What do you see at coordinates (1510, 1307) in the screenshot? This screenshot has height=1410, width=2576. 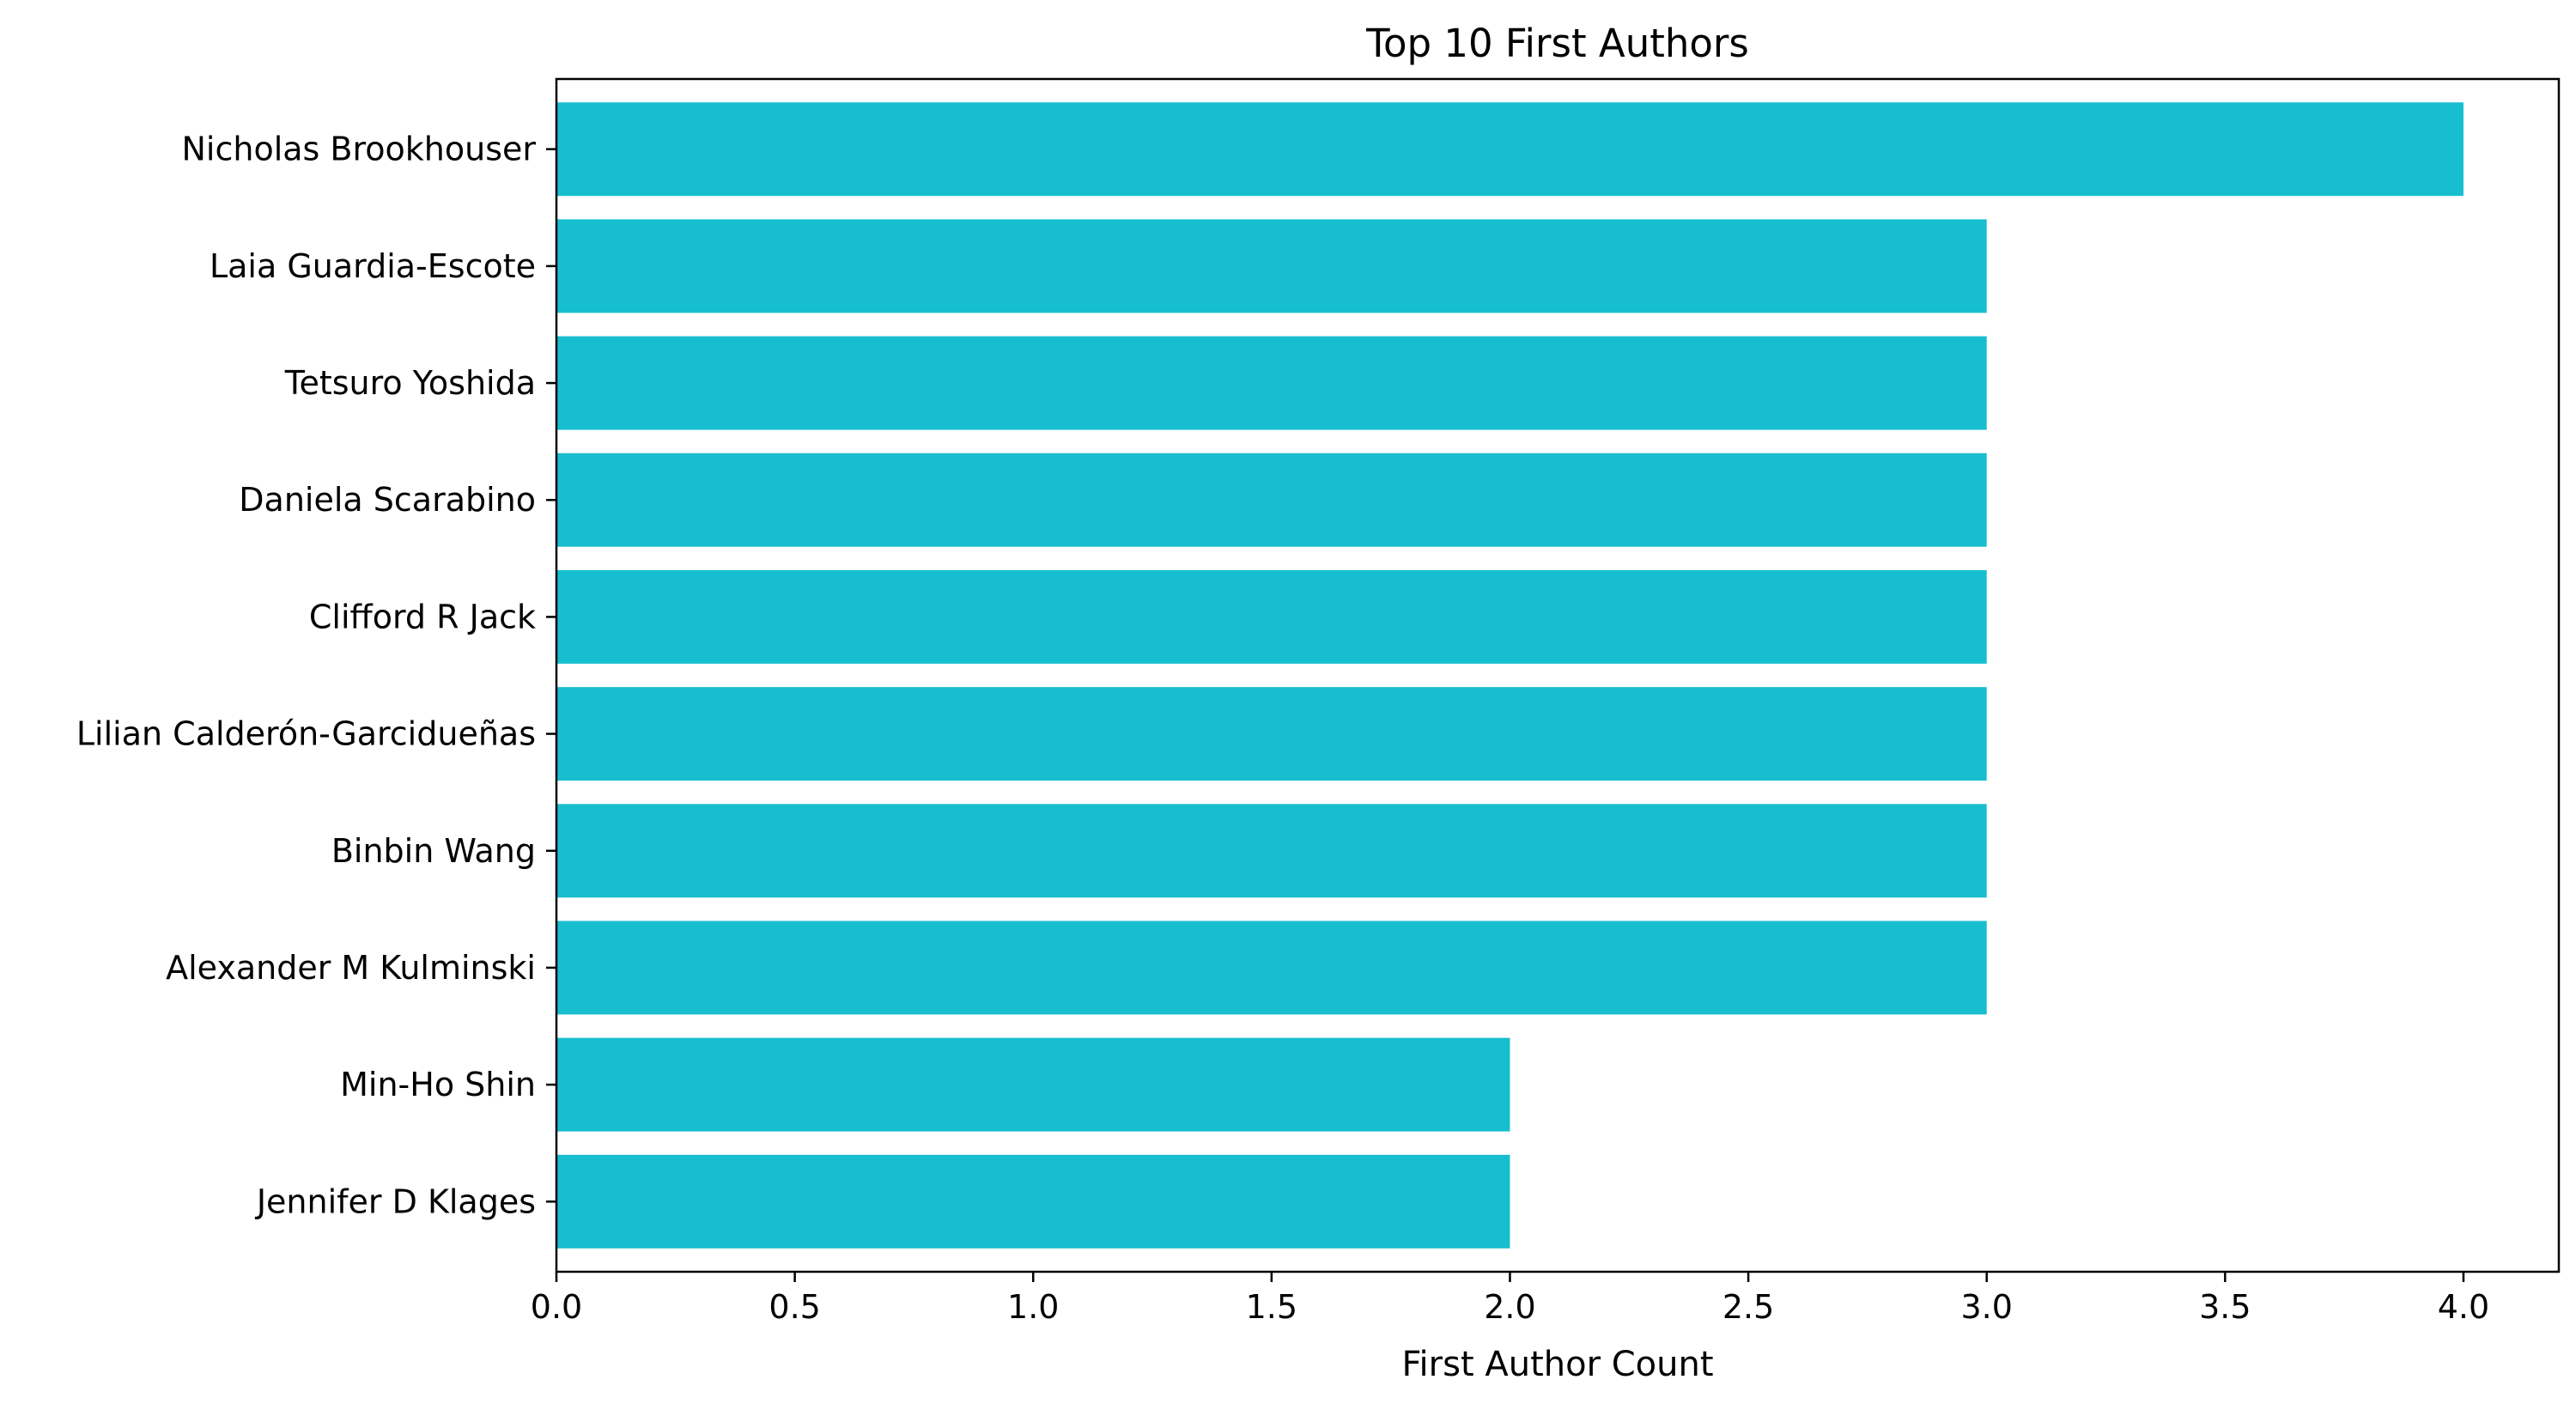 I see `x-tick-label: 2.0` at bounding box center [1510, 1307].